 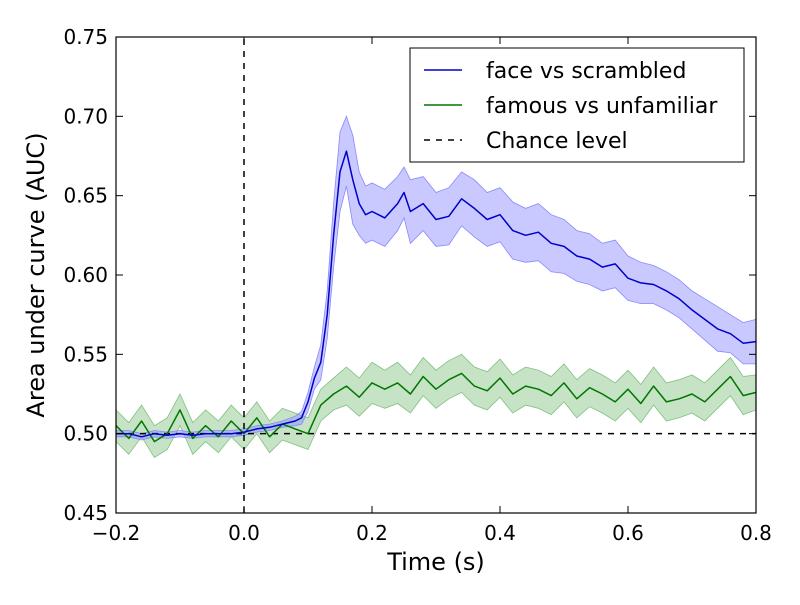 I want to click on y-axis-label: Area under curve (AUC), so click(x=36, y=274).